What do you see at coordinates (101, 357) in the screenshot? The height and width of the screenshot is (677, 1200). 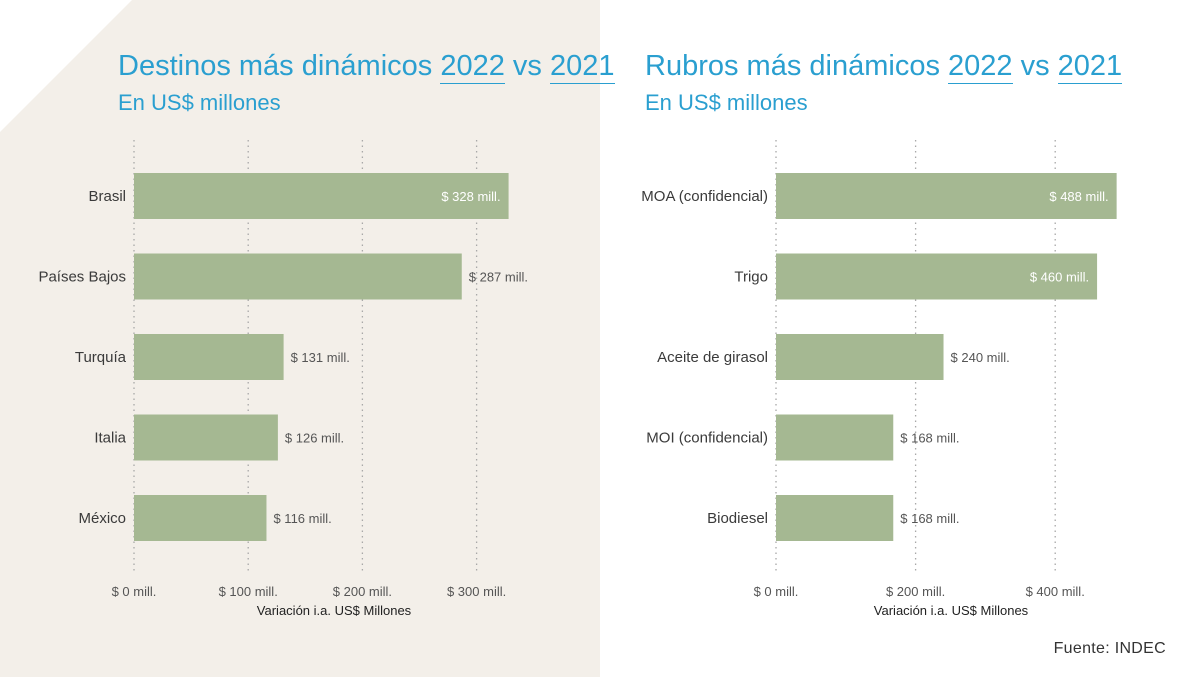 I see `category-label: Turquía` at bounding box center [101, 357].